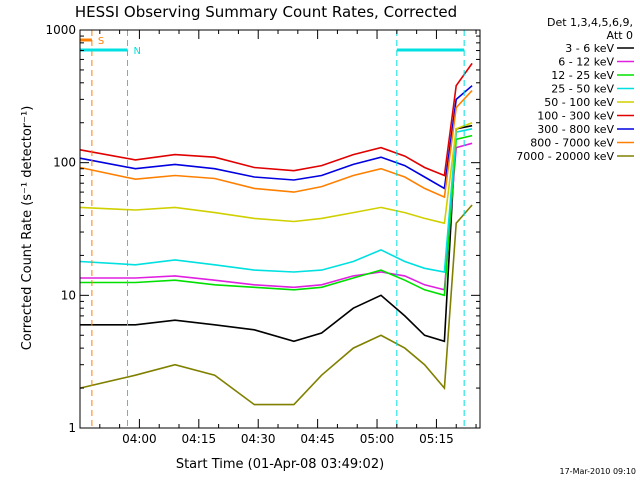 Image resolution: width=640 pixels, height=480 pixels. I want to click on x-tick-label: 04:45, so click(317, 439).